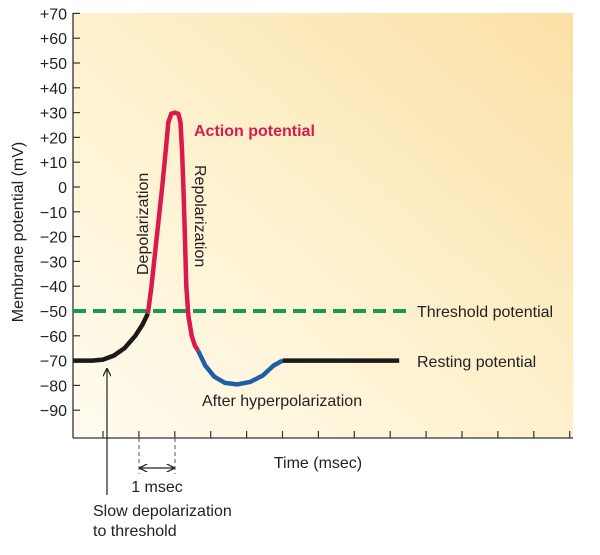  Describe the element at coordinates (53, 163) in the screenshot. I see `y-tick-label: +10` at that location.